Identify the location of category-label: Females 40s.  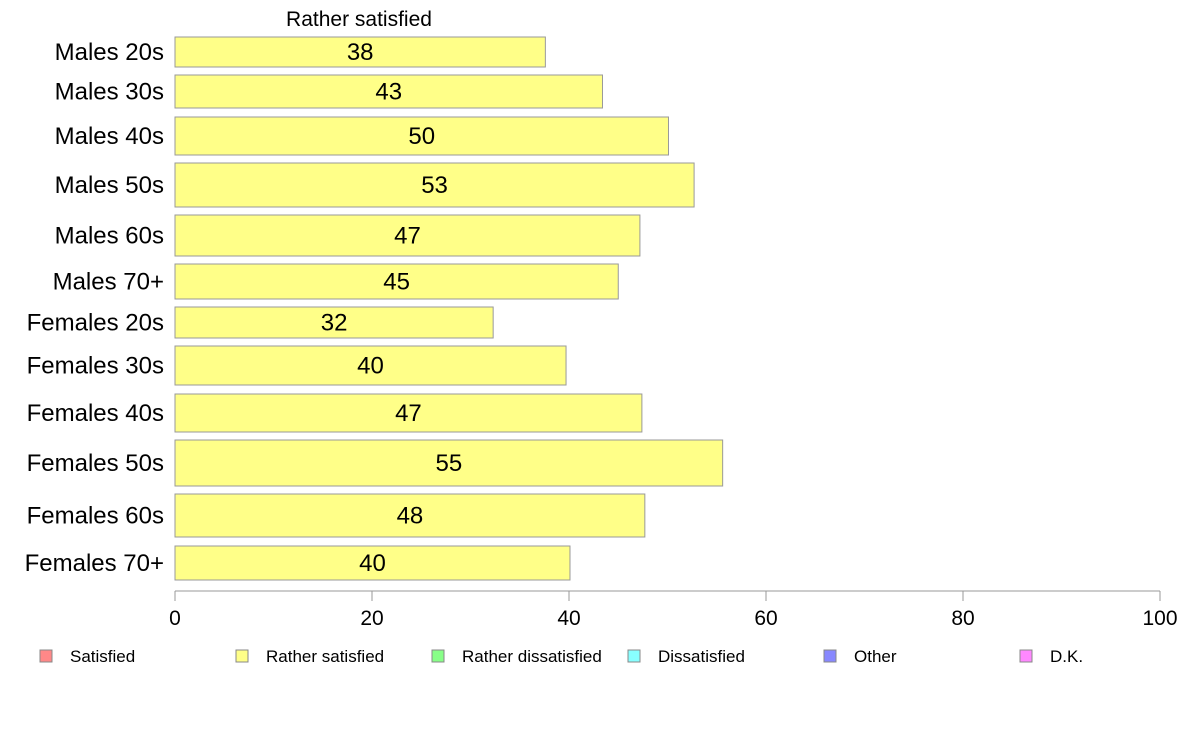
(95, 413).